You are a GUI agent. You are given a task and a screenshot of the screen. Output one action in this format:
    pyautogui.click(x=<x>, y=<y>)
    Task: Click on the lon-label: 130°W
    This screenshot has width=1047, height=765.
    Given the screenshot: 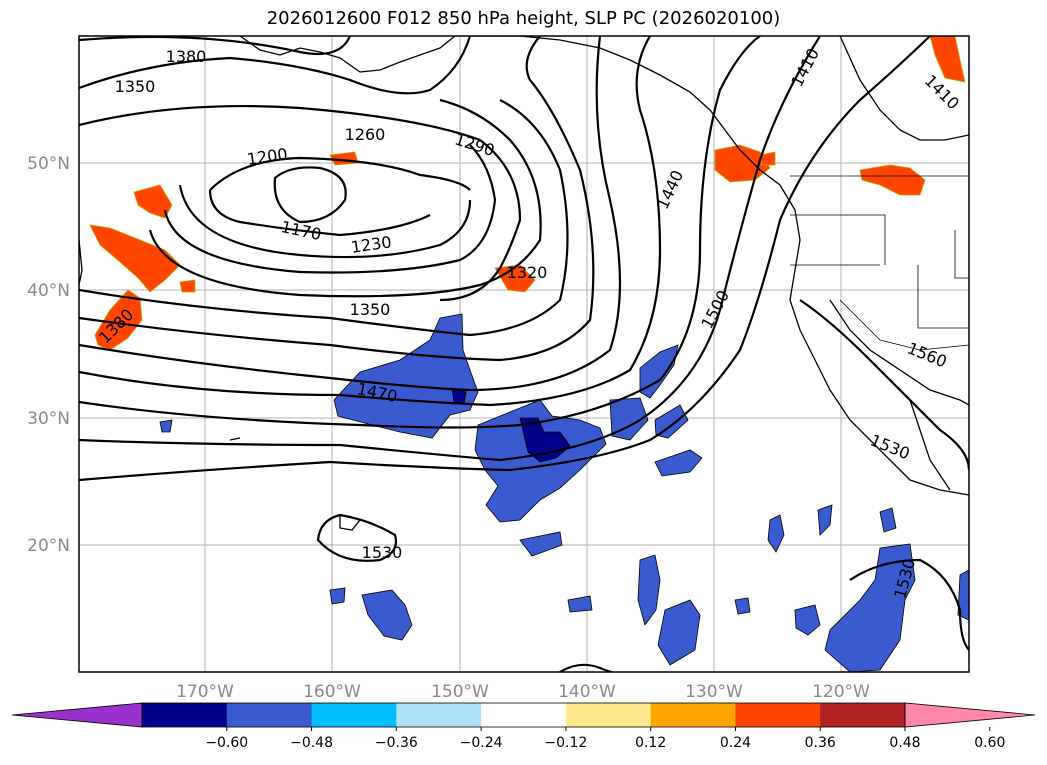 What is the action you would take?
    pyautogui.click(x=714, y=692)
    